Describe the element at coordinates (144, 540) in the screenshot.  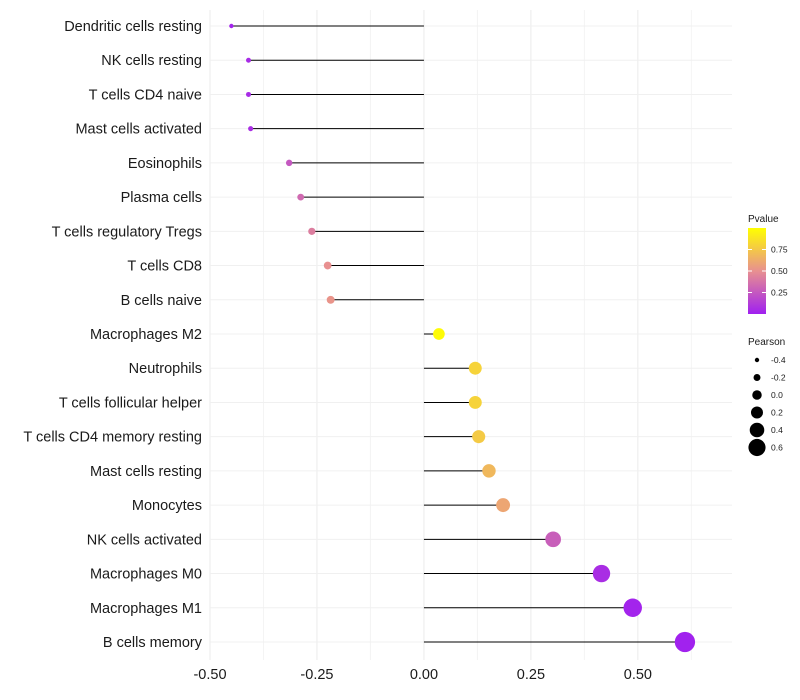
I see `category-label: NK cells activated` at that location.